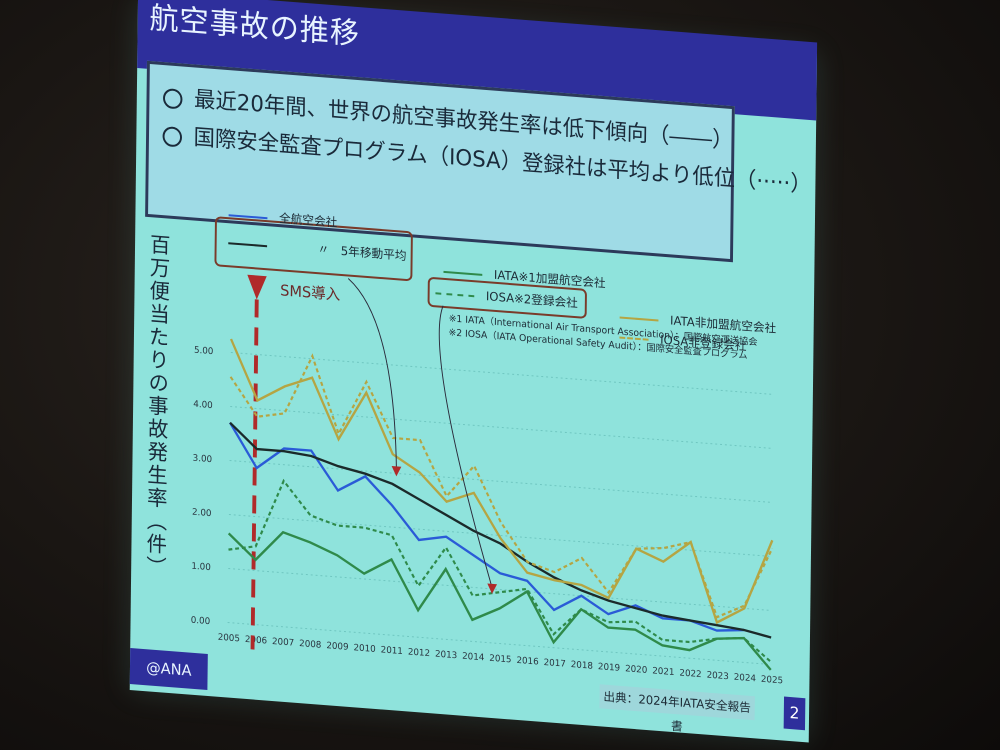 The image size is (1000, 750). I want to click on x-tick-label: 2014, so click(473, 658).